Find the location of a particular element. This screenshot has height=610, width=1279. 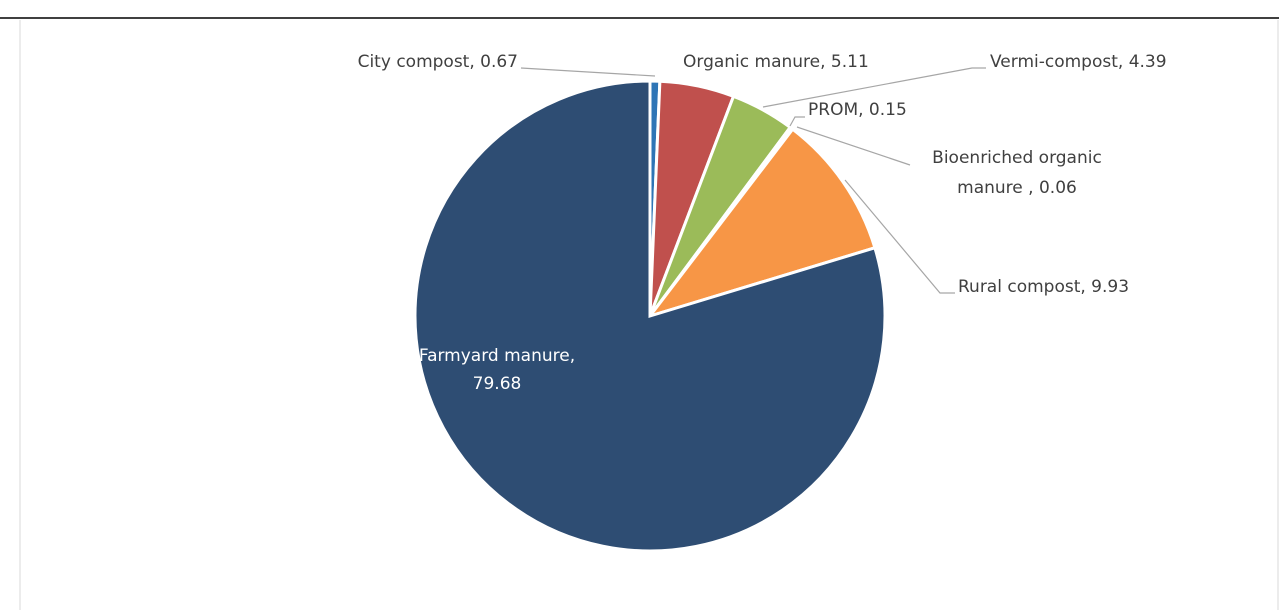

data-label: Bioenriched organic manure , 0.06 is located at coordinates (1017, 173).